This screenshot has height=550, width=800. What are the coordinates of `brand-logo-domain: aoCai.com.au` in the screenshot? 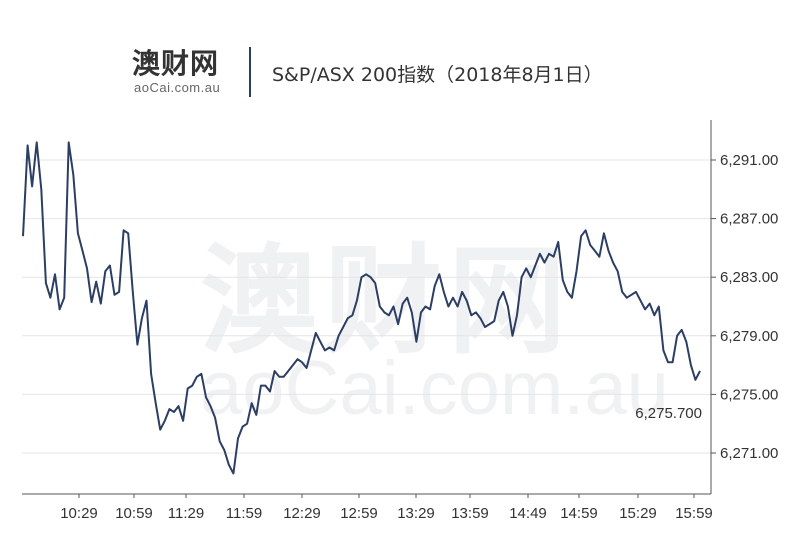 It's located at (177, 87).